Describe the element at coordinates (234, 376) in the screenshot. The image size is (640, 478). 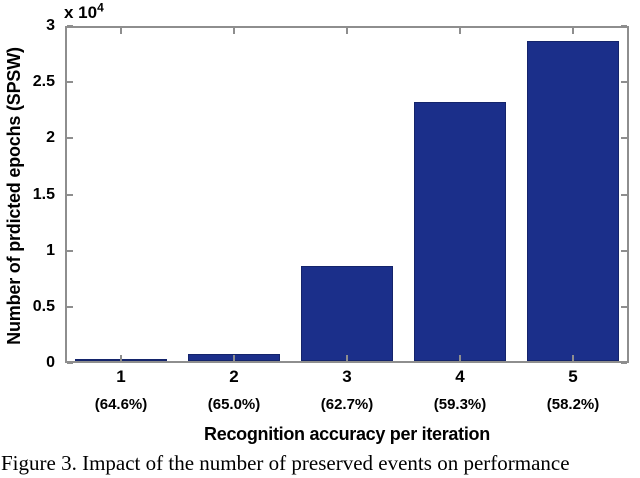
I see `x-tick-label: 2` at that location.